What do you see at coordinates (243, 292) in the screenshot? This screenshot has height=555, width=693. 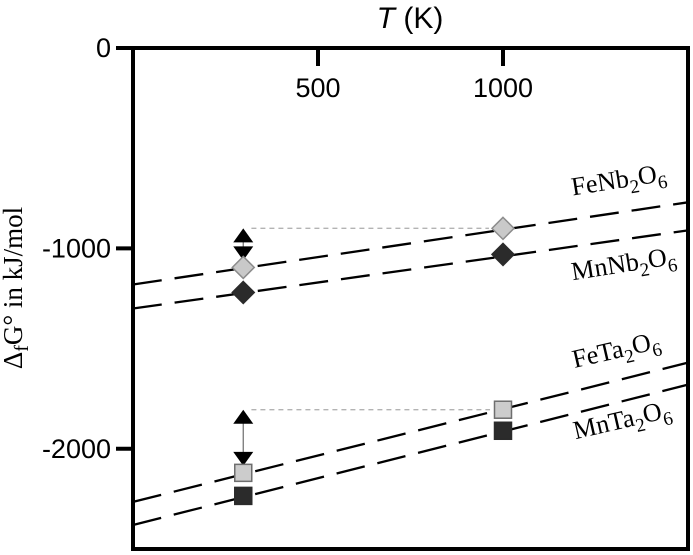 I see `marker-MnNb2O6-298K` at bounding box center [243, 292].